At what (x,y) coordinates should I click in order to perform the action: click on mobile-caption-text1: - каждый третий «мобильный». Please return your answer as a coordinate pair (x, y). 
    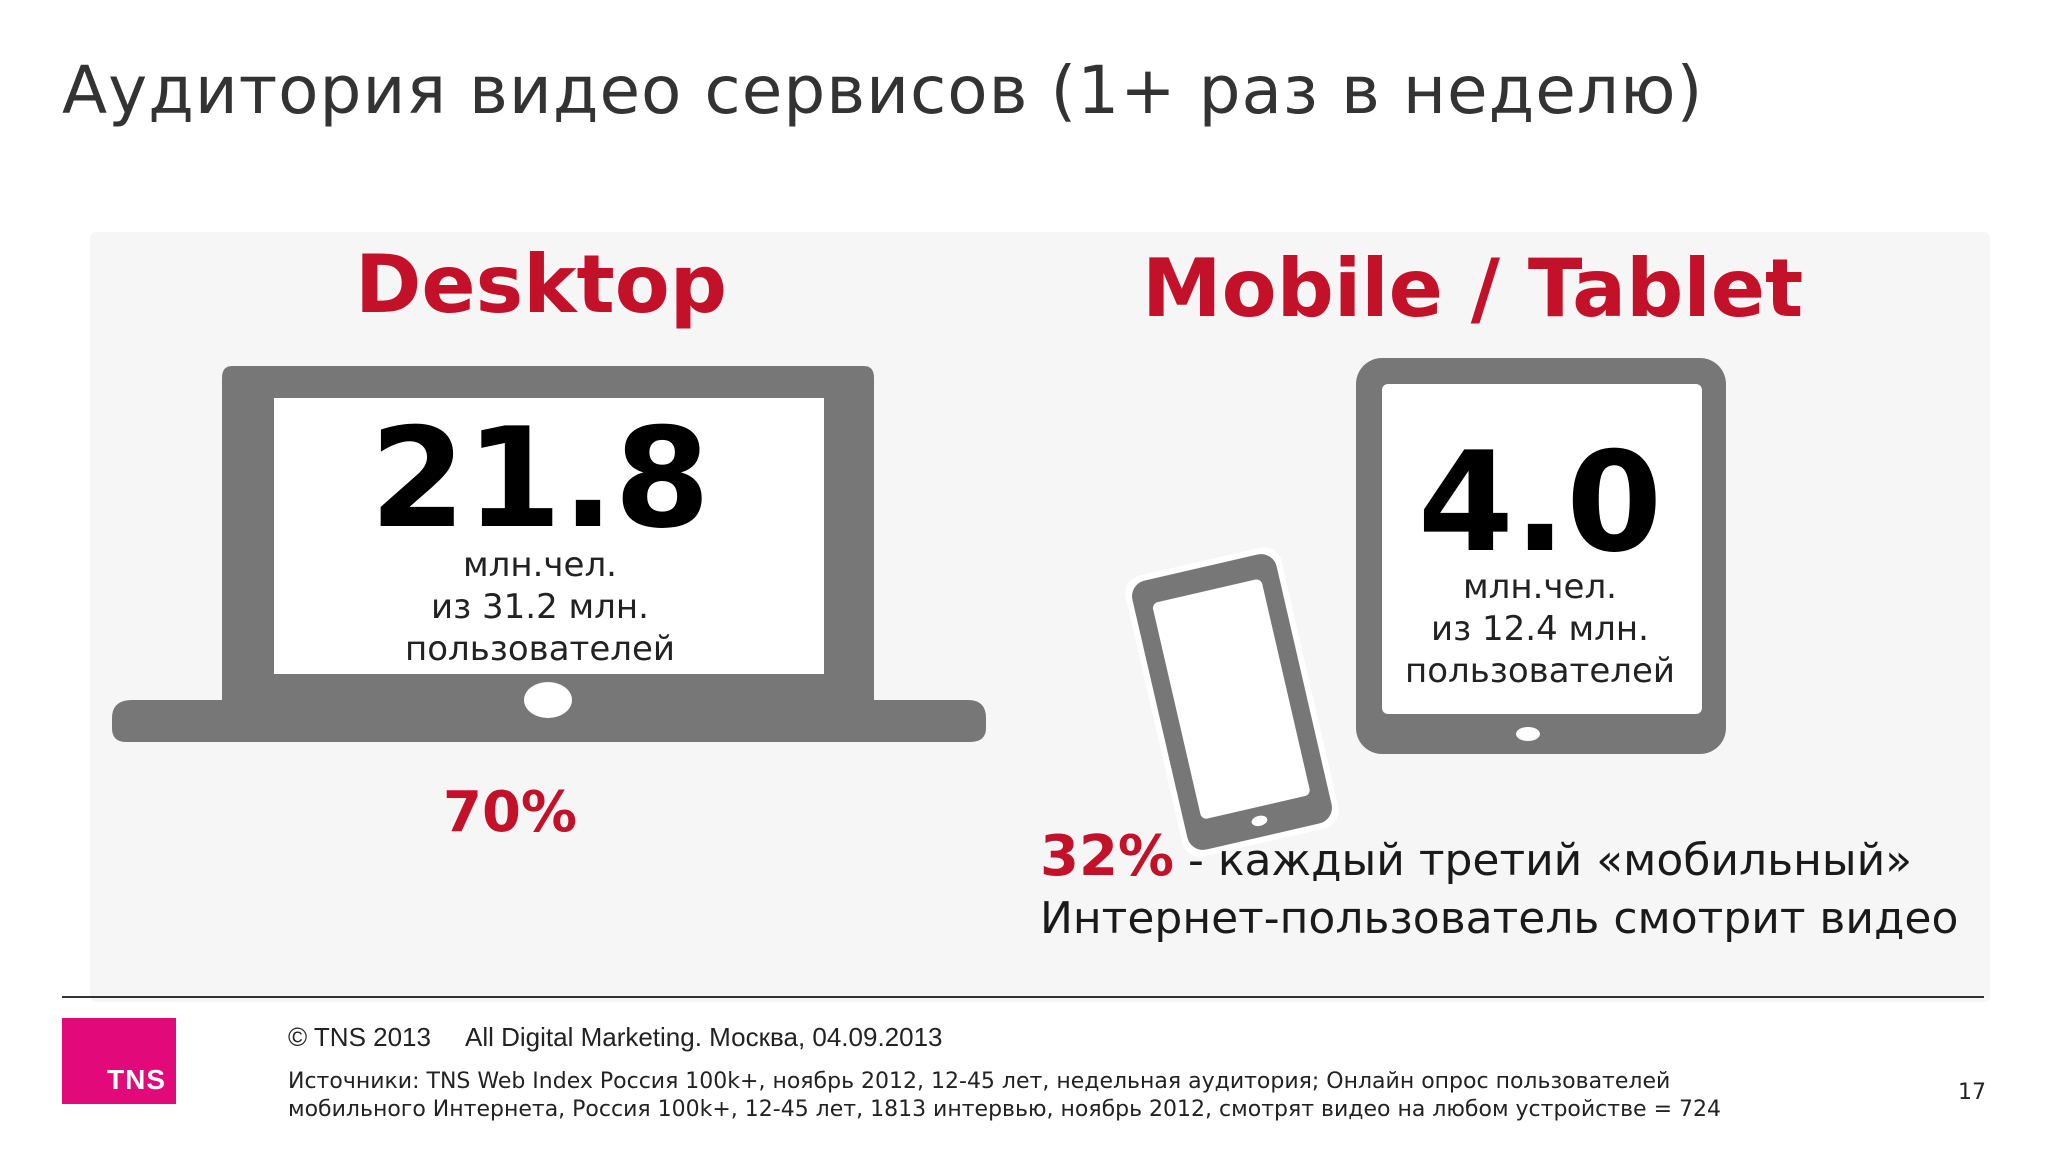
    Looking at the image, I should click on (1543, 860).